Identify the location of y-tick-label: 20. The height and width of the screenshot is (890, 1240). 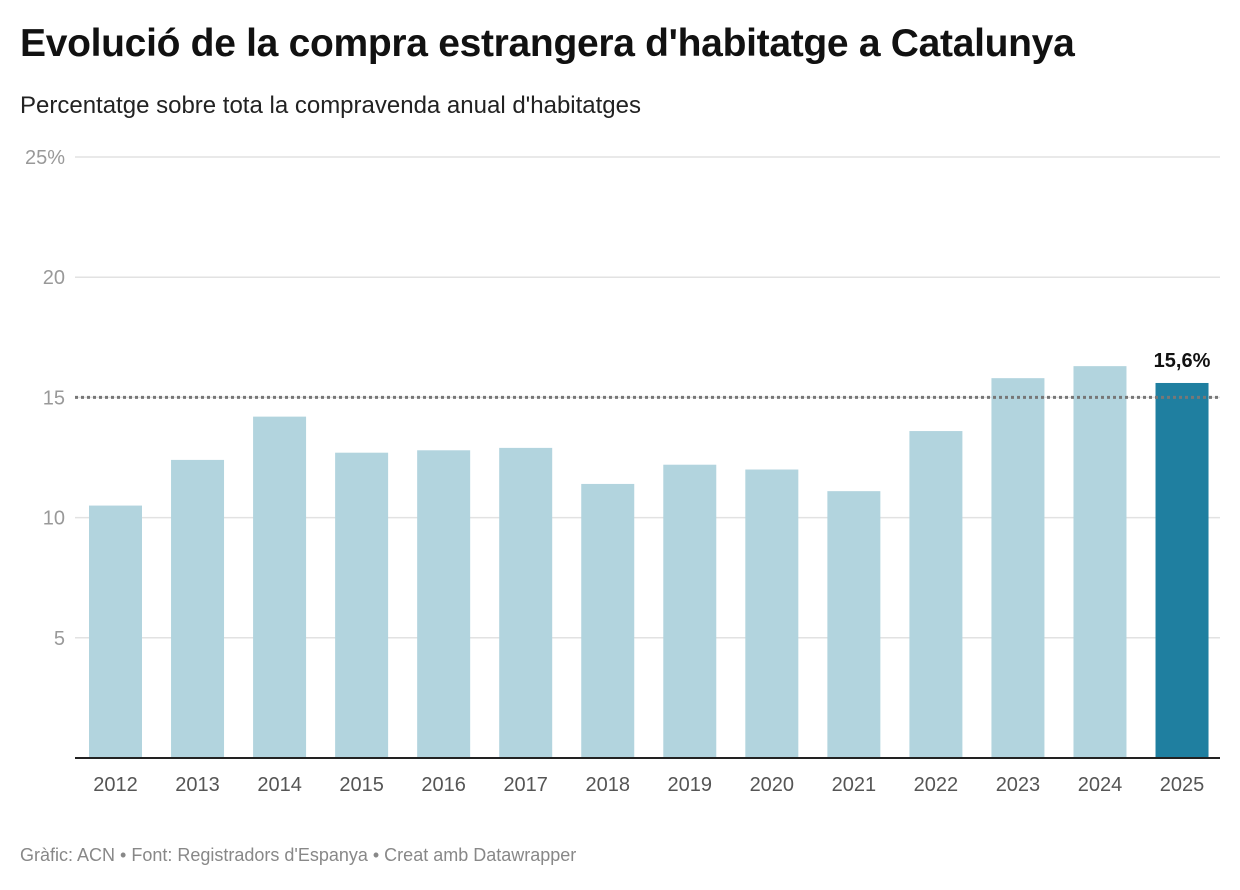
(54, 278).